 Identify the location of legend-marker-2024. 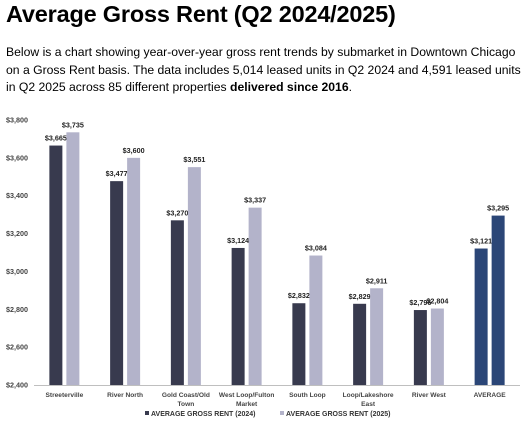
(147, 413).